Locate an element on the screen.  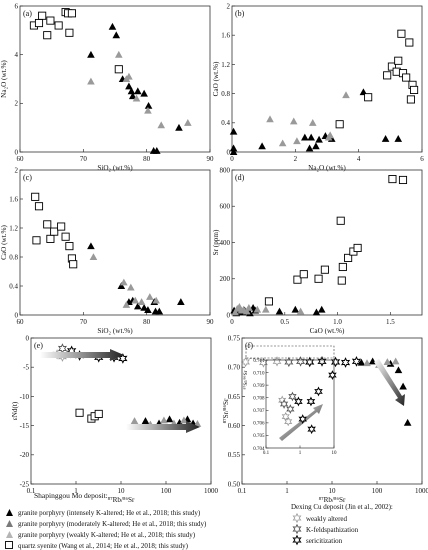
inset-point-sericitization-star is located at coordinates (332, 375).